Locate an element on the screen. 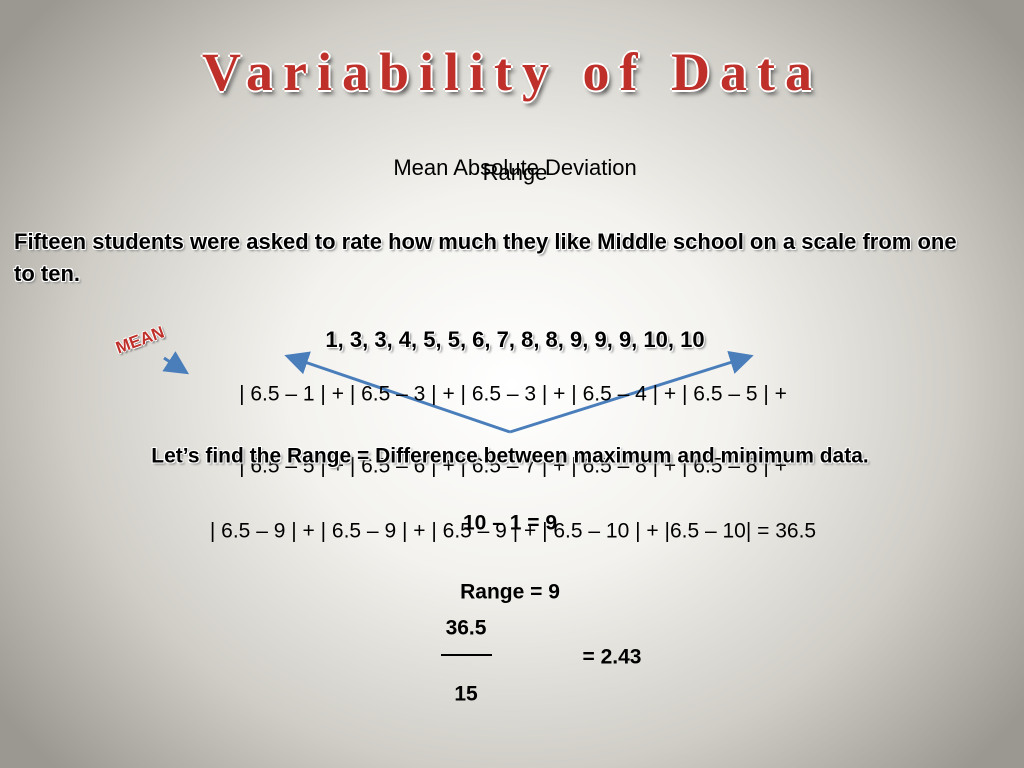 This screenshot has width=1024, height=768. arrow-mean is located at coordinates (176, 363).